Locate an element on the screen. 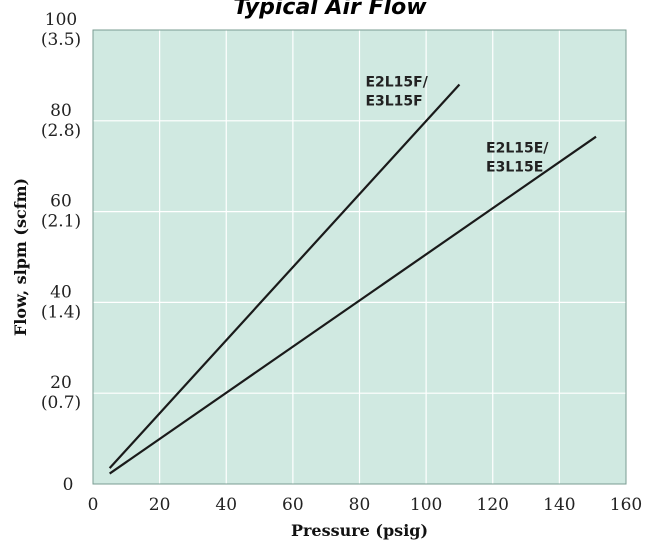 Image resolution: width=647 pixels, height=546 pixels. x-tick-label: 140 is located at coordinates (559, 505).